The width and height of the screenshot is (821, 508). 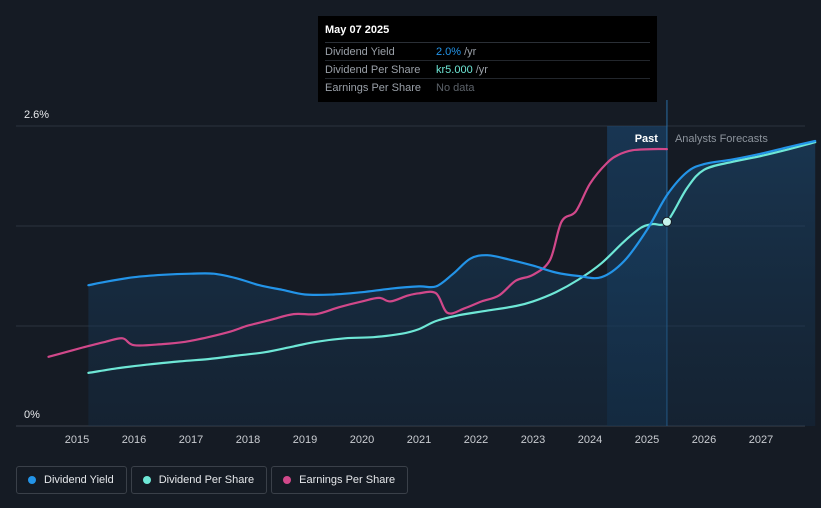 I want to click on tooltip-label: Dividend Per Share, so click(x=373, y=69).